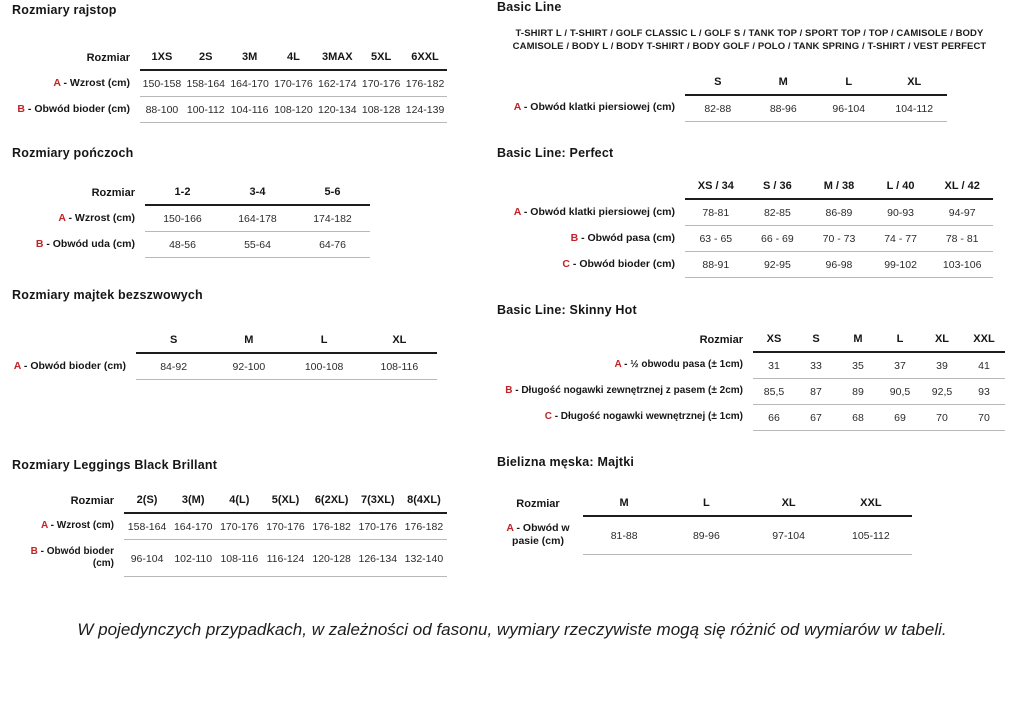 This screenshot has height=724, width=1024. I want to click on row-label: B - Obwód bioder (cm), so click(73, 108).